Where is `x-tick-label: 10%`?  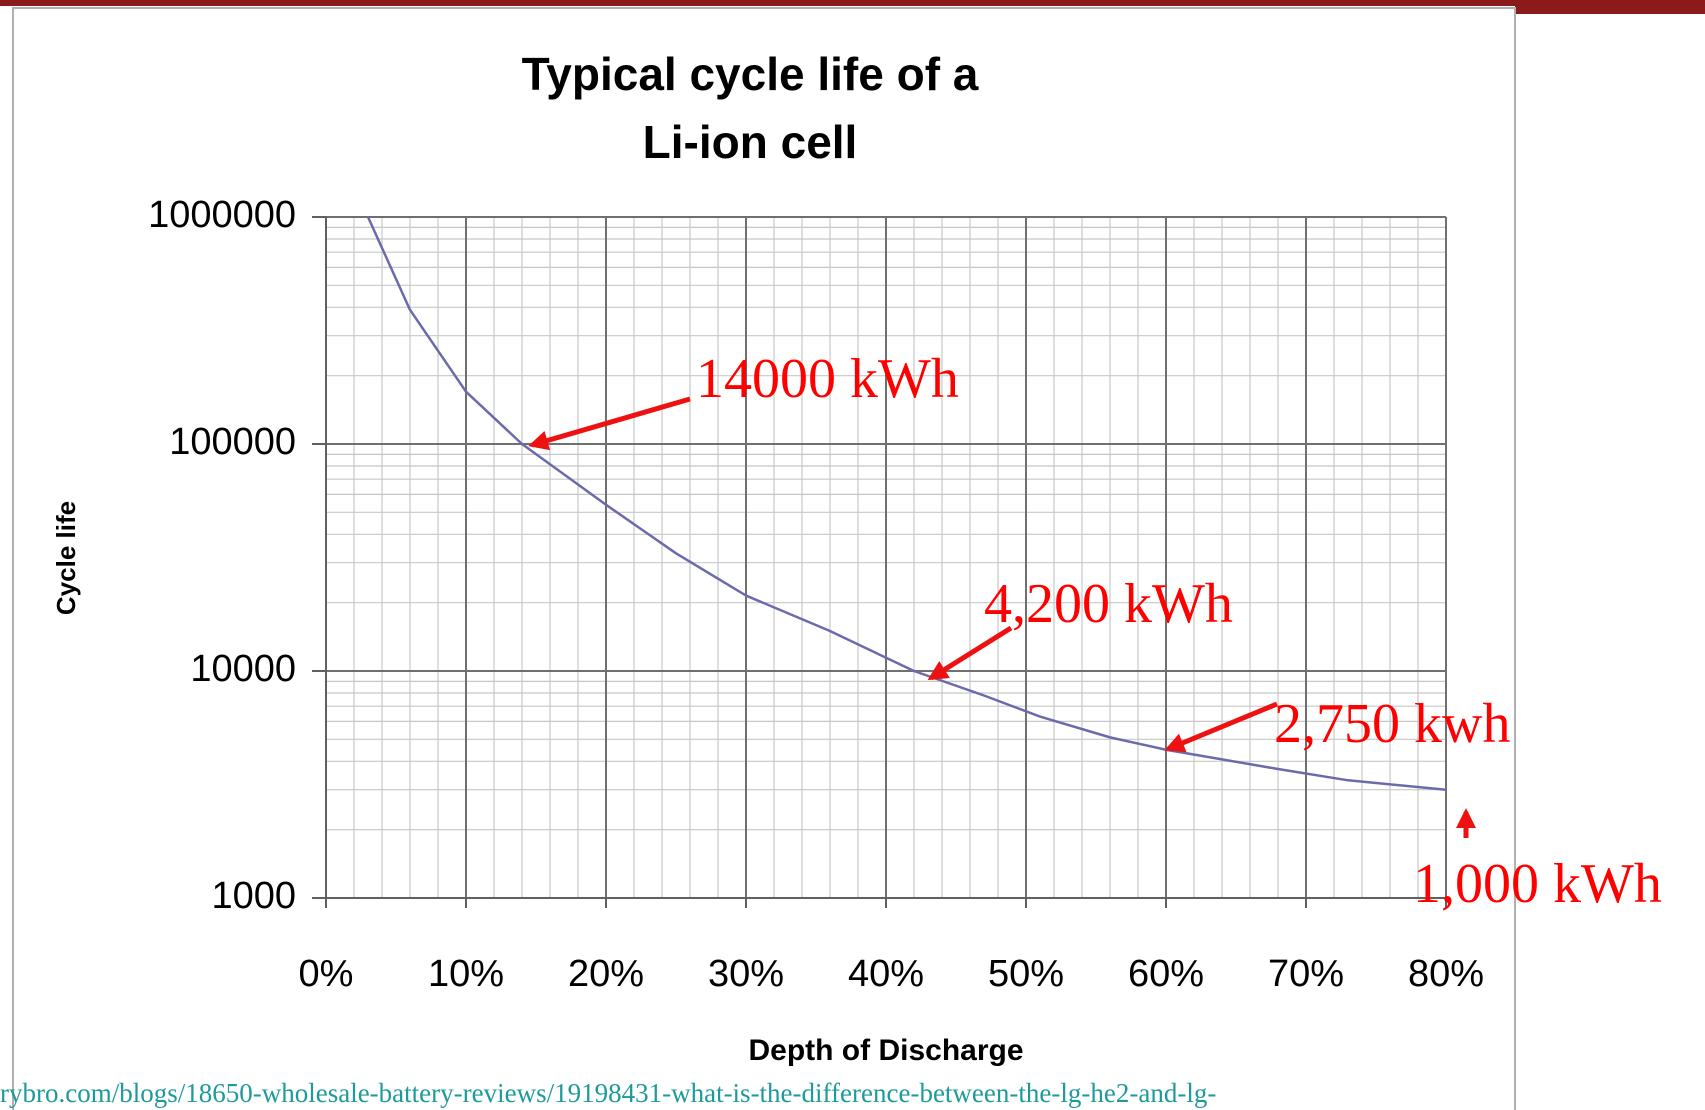
x-tick-label: 10% is located at coordinates (466, 974).